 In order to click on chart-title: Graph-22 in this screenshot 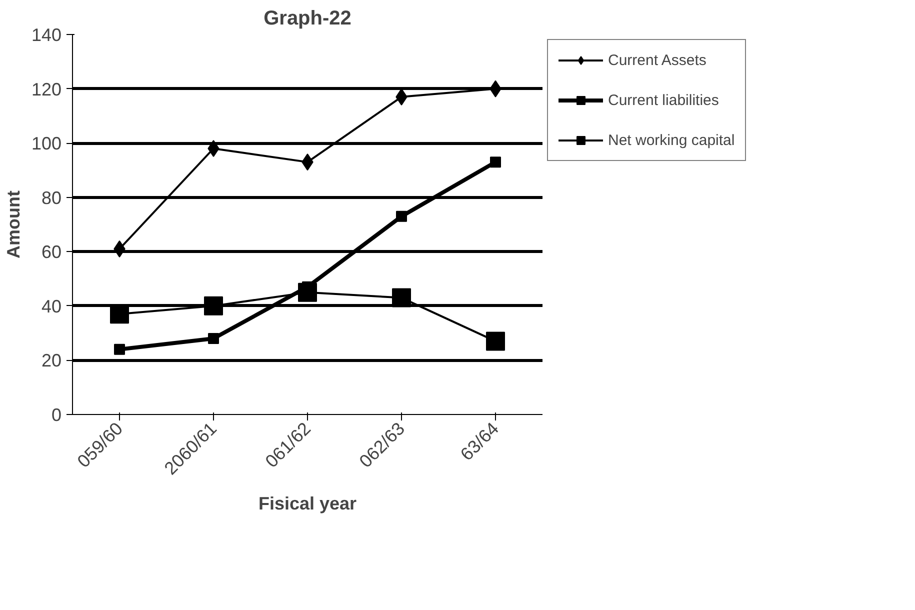, I will do `click(308, 19)`.